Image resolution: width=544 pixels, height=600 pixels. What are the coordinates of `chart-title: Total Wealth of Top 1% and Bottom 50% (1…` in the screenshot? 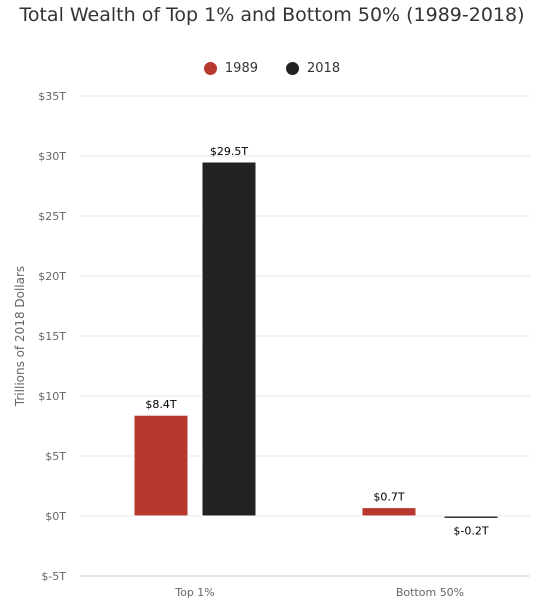 It's located at (272, 15).